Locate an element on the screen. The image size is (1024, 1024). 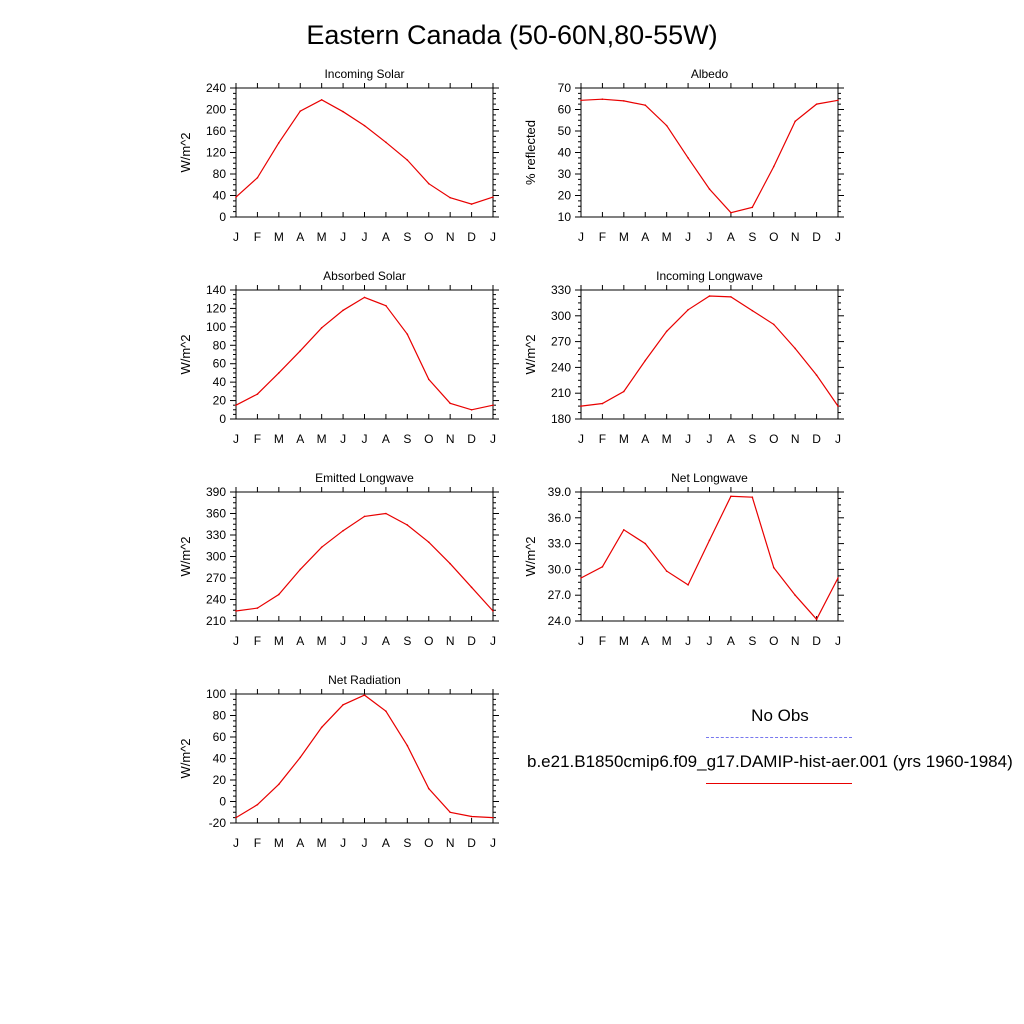
y-tick-label: 270 is located at coordinates (561, 342).